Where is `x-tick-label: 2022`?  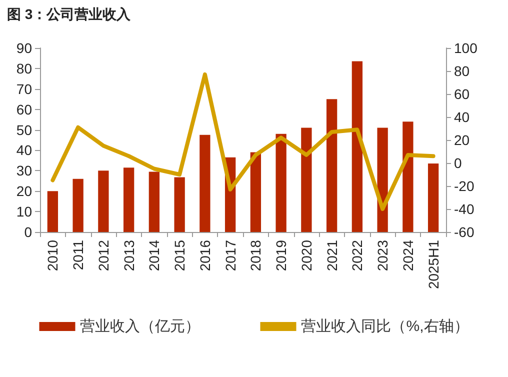
x-tick-label: 2022 is located at coordinates (357, 256).